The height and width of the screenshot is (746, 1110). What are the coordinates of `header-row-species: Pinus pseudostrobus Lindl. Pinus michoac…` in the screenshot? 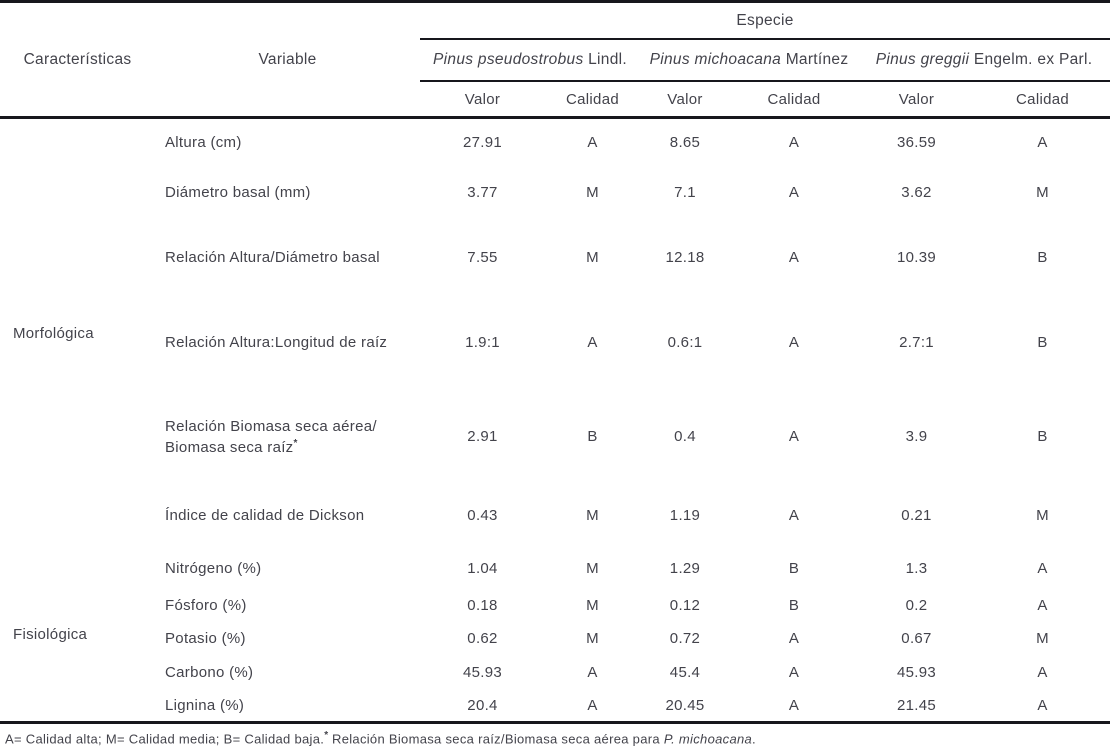 It's located at (555, 60).